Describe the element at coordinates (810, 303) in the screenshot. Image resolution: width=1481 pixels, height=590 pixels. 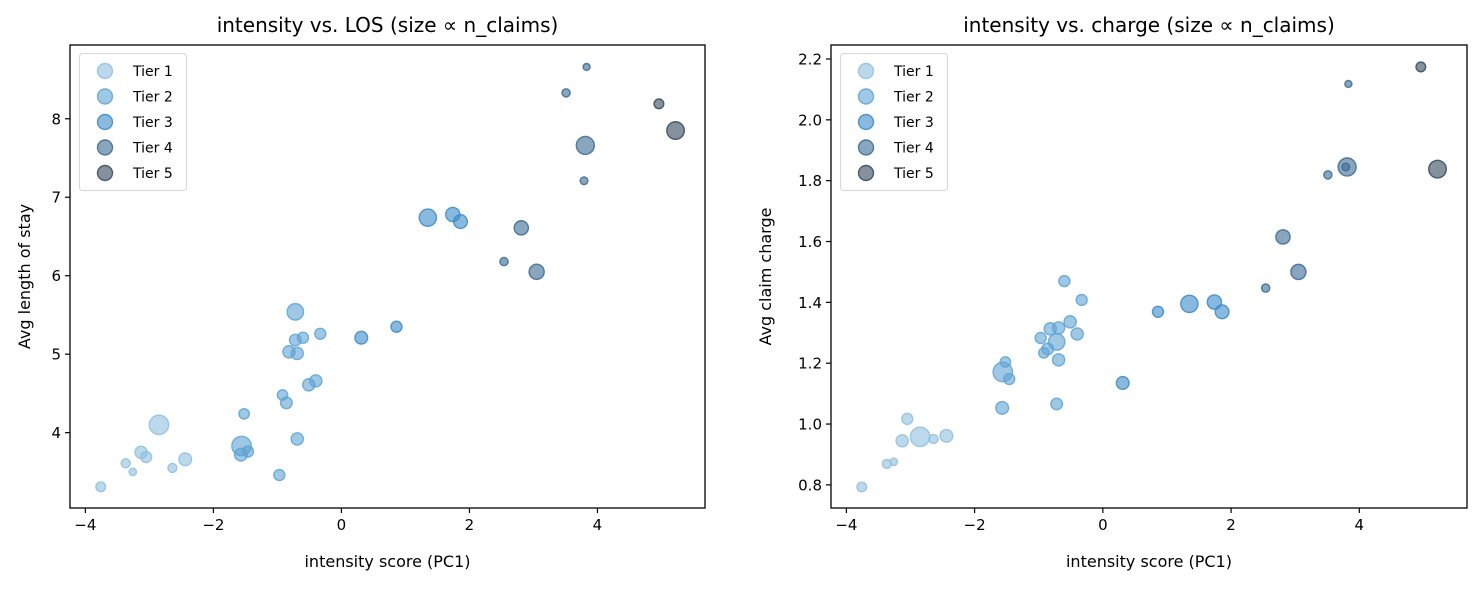
I see `y-tick-label: 1.4` at that location.